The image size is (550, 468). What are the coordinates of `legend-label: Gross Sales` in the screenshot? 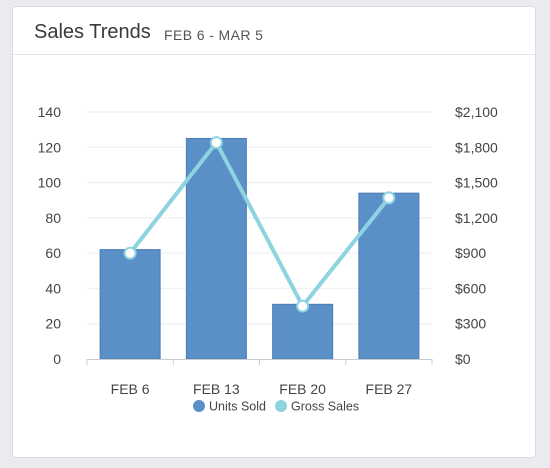 It's located at (325, 407).